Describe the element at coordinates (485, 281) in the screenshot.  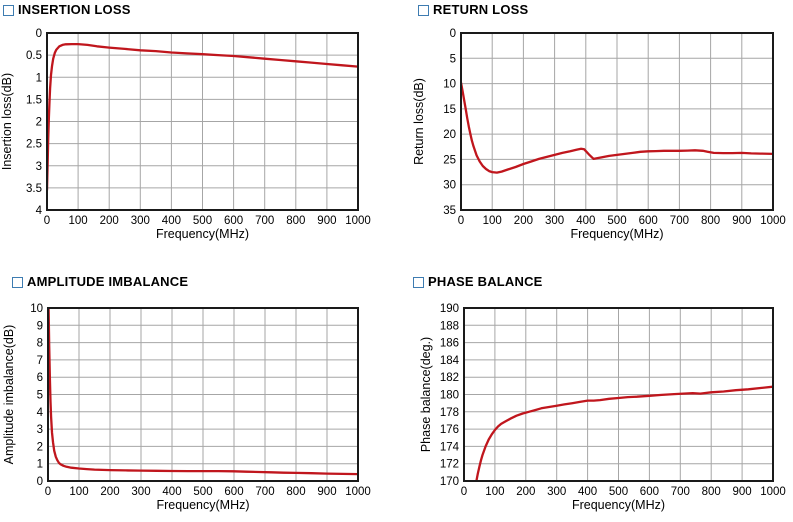
I see `chart-title-text: PHASE BALANCE` at that location.